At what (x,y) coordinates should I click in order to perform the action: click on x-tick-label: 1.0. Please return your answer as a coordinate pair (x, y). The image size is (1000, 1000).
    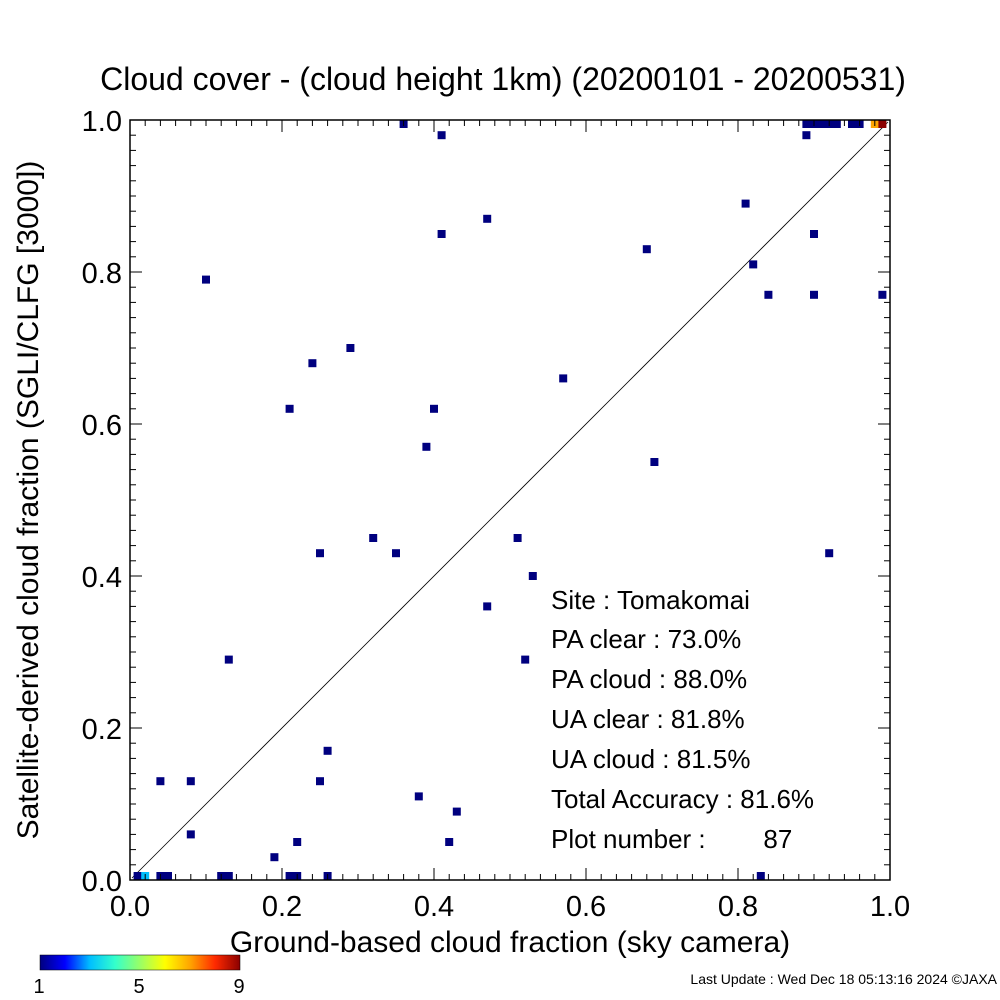
    Looking at the image, I should click on (890, 907).